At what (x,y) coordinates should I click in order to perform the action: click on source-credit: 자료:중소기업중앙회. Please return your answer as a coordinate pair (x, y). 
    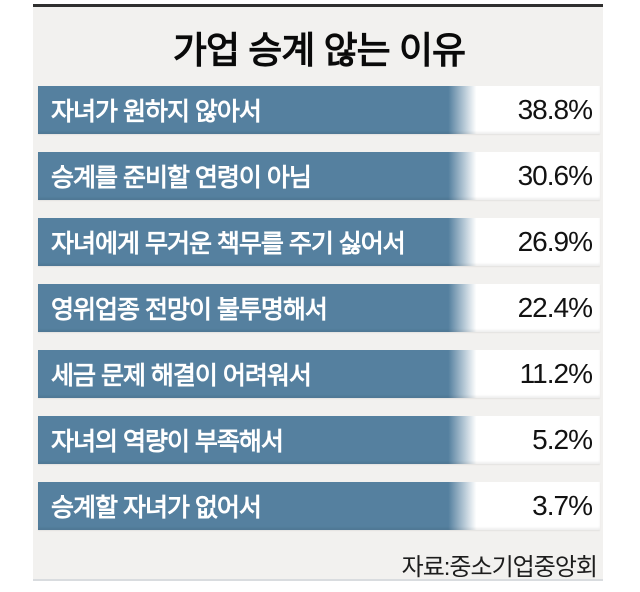
    Looking at the image, I should click on (499, 567).